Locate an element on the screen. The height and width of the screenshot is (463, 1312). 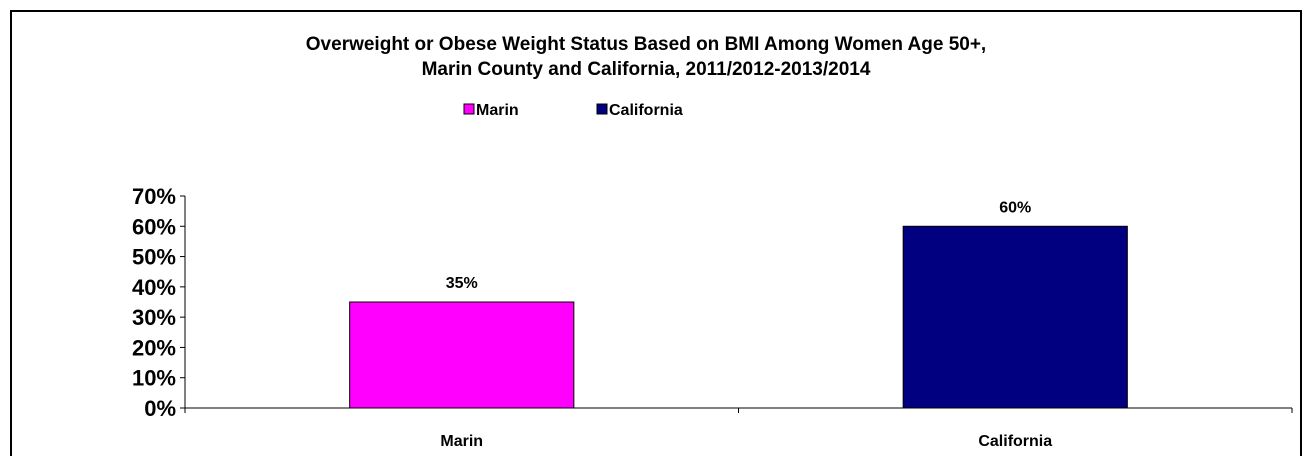
y-tick-label: 10% is located at coordinates (154, 378).